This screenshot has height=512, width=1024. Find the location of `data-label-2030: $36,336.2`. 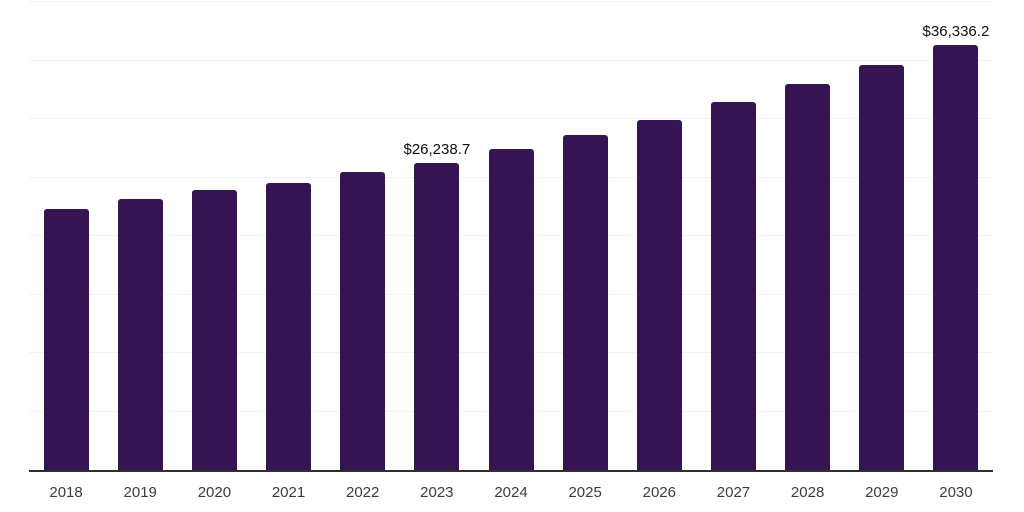

data-label-2030: $36,336.2 is located at coordinates (956, 31).